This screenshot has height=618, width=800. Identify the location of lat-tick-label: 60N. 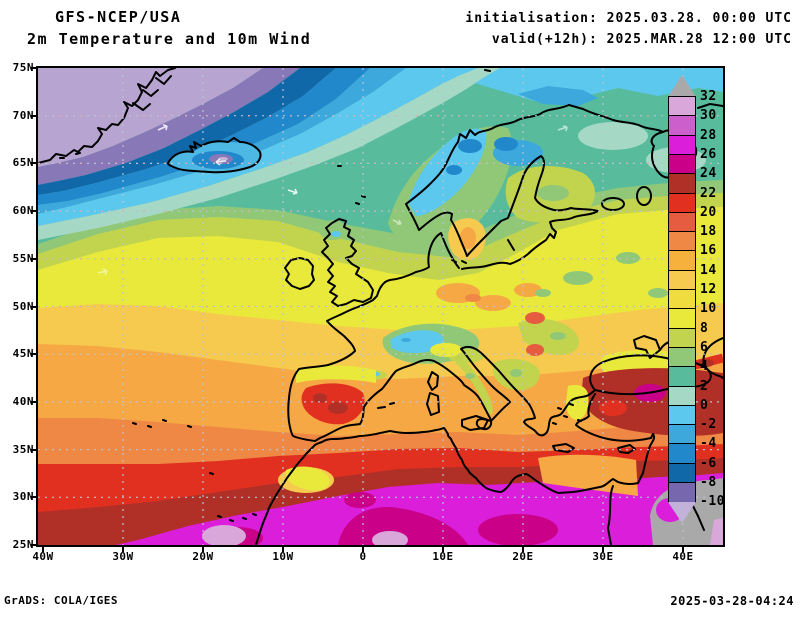
(23, 211).